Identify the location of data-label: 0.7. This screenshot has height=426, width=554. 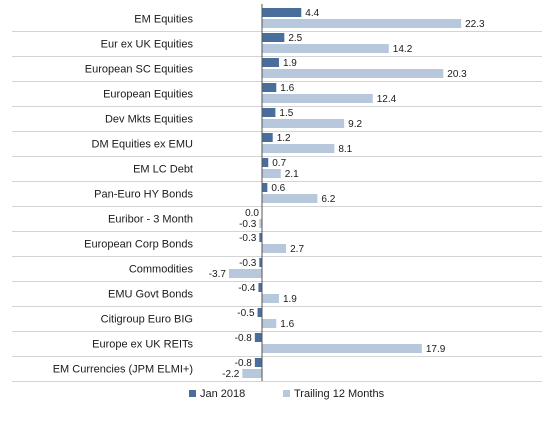
(279, 163).